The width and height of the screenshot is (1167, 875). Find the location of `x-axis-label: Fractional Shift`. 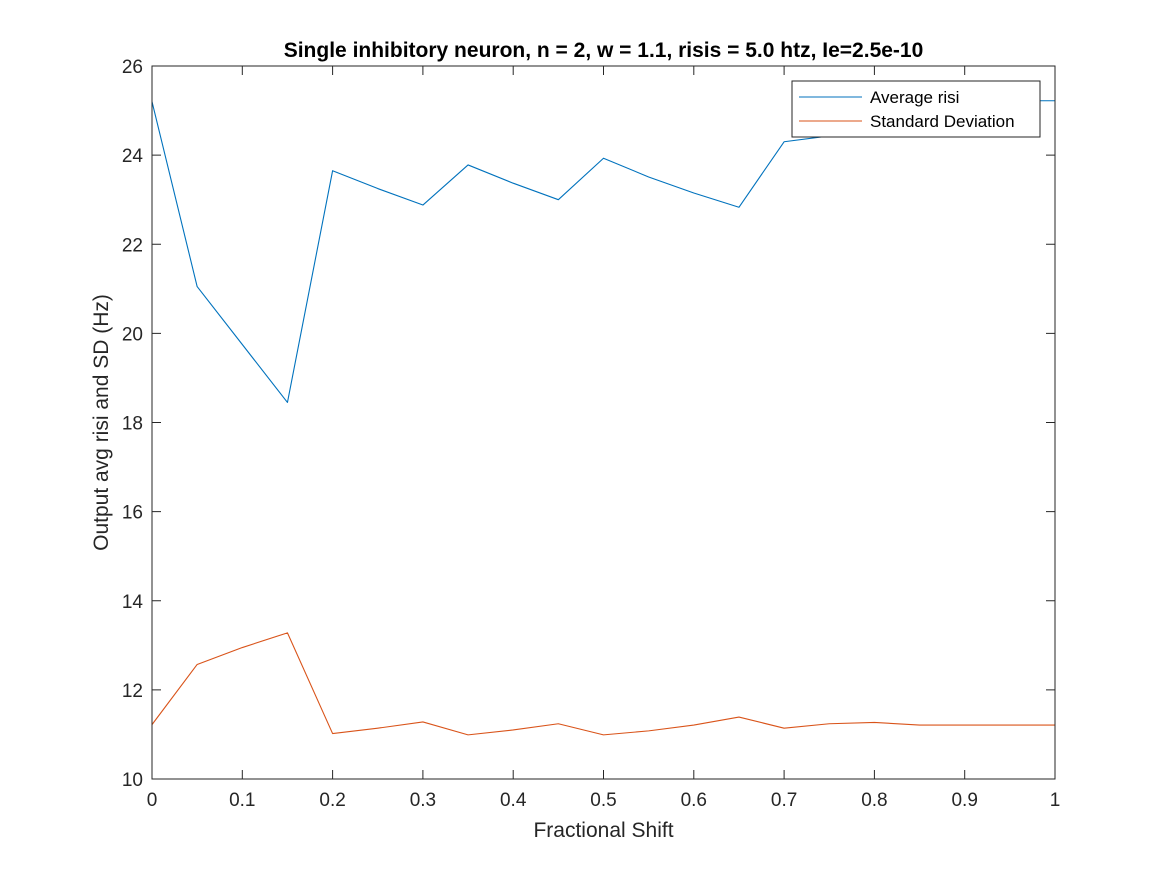

x-axis-label: Fractional Shift is located at coordinates (603, 830).